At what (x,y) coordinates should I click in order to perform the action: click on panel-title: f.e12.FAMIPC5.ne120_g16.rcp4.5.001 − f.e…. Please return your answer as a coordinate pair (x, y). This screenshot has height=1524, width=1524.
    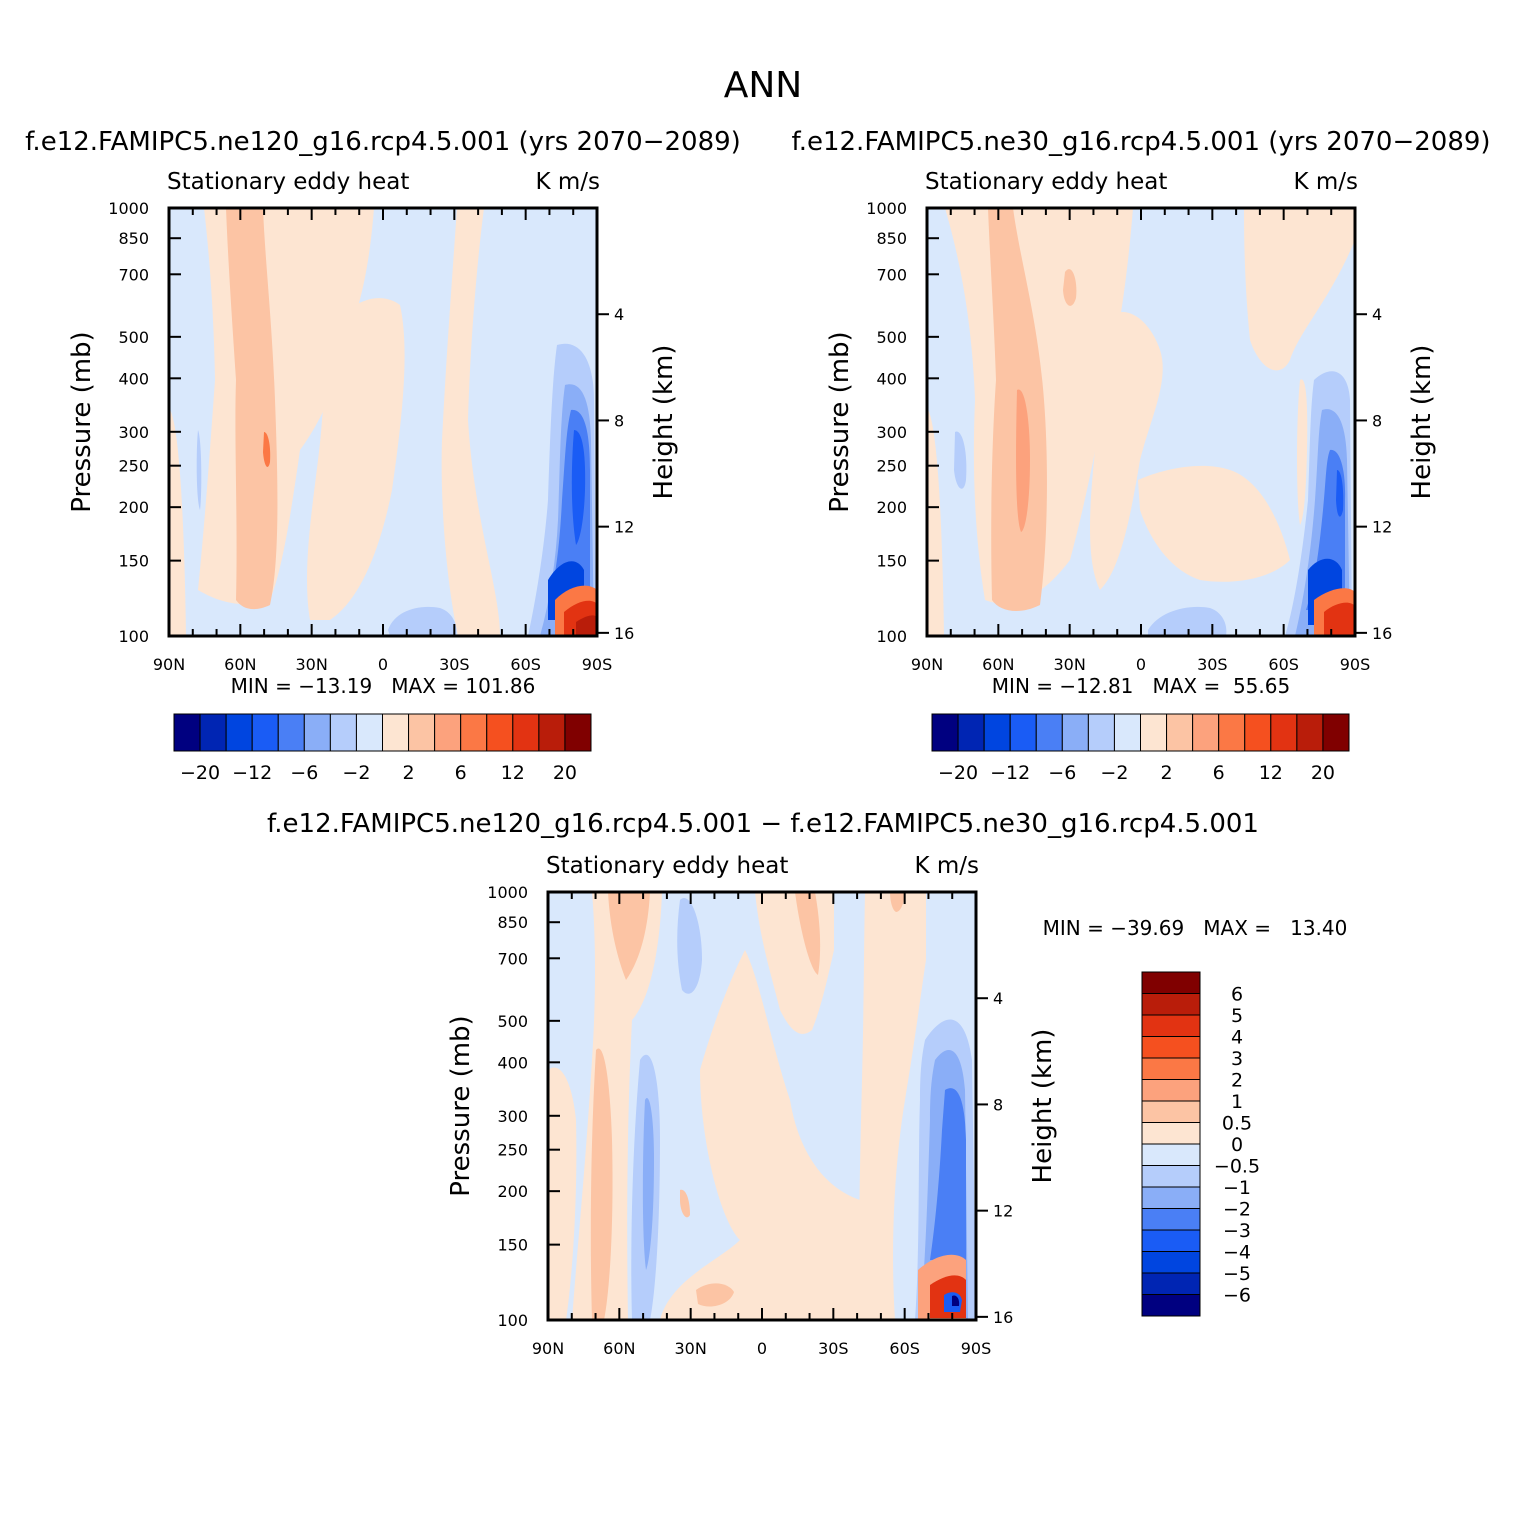
    Looking at the image, I should click on (763, 824).